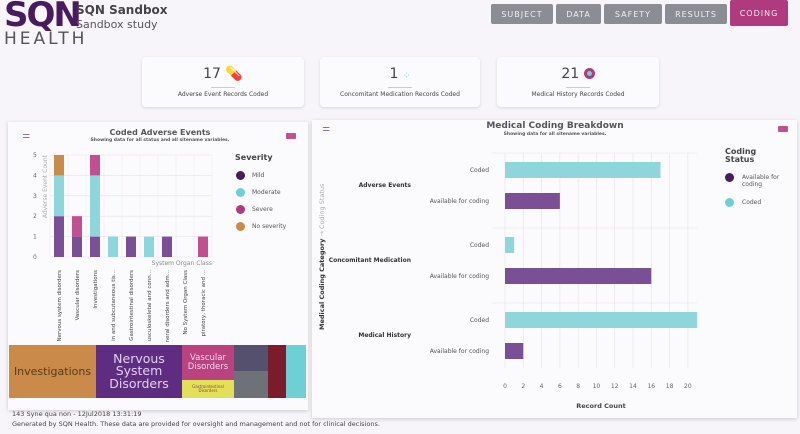 This screenshot has height=434, width=800. Describe the element at coordinates (45, 186) in the screenshot. I see `y-axis-label: Adverse Event Count` at that location.